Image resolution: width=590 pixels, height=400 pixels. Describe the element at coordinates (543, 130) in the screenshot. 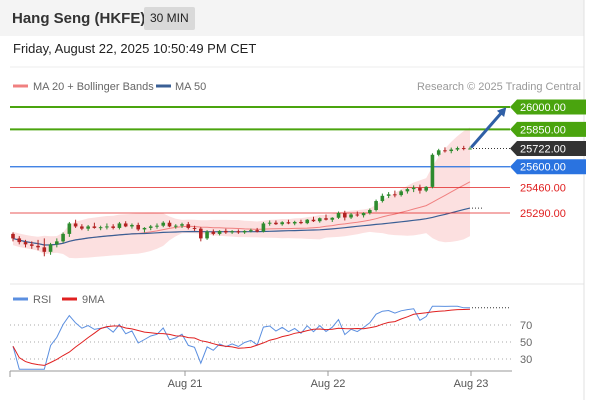

I see `level-label-25850.00: 25850.00` at that location.